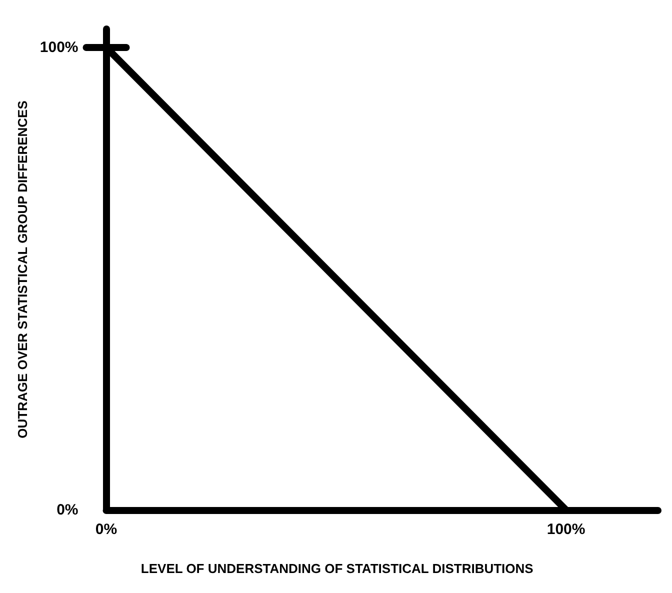  Describe the element at coordinates (337, 568) in the screenshot. I see `x-axis-title: LEVEL OF UNDERSTANDING OF STATISTICAL DISTRIBUTIONS` at that location.